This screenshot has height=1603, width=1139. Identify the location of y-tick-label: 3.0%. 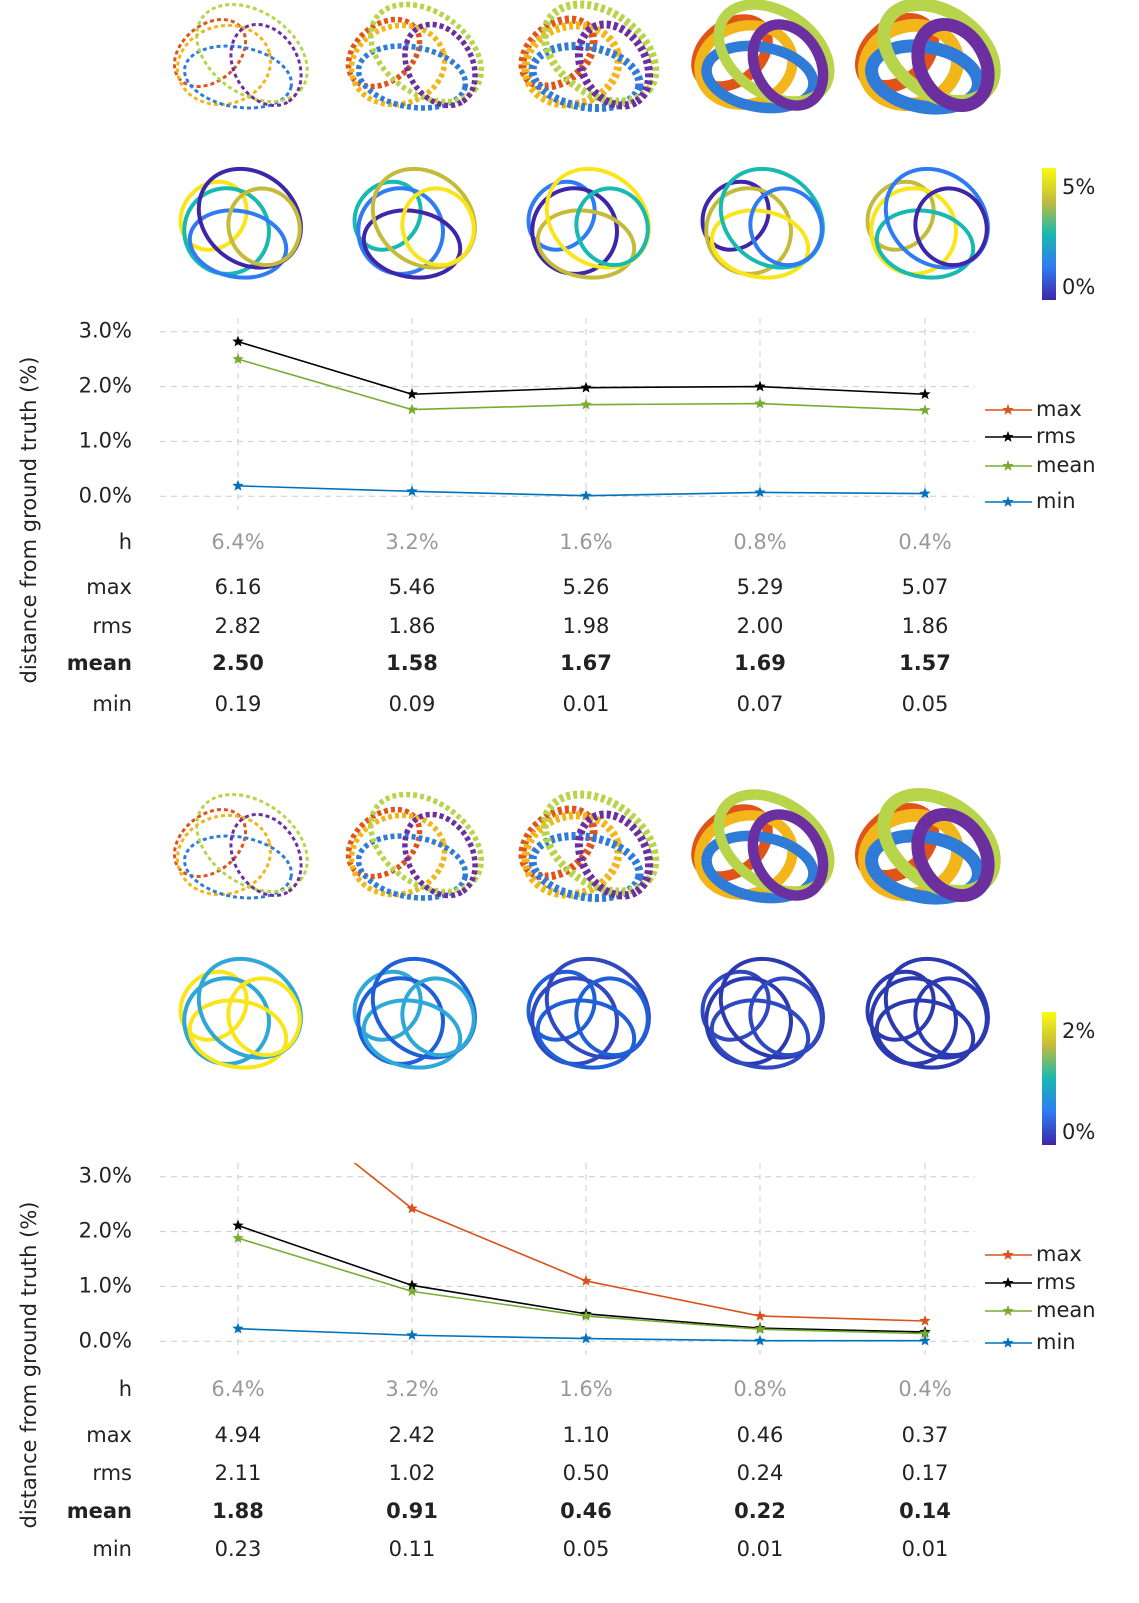
(105, 1176).